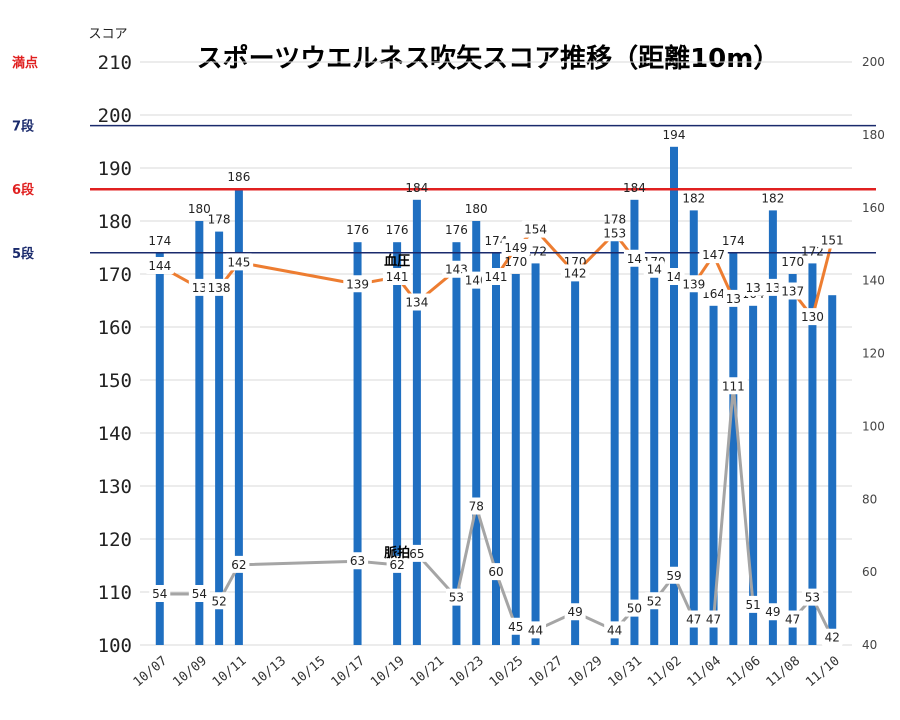 The image size is (900, 720). I want to click on x-tick-label: 11/04, so click(705, 671).